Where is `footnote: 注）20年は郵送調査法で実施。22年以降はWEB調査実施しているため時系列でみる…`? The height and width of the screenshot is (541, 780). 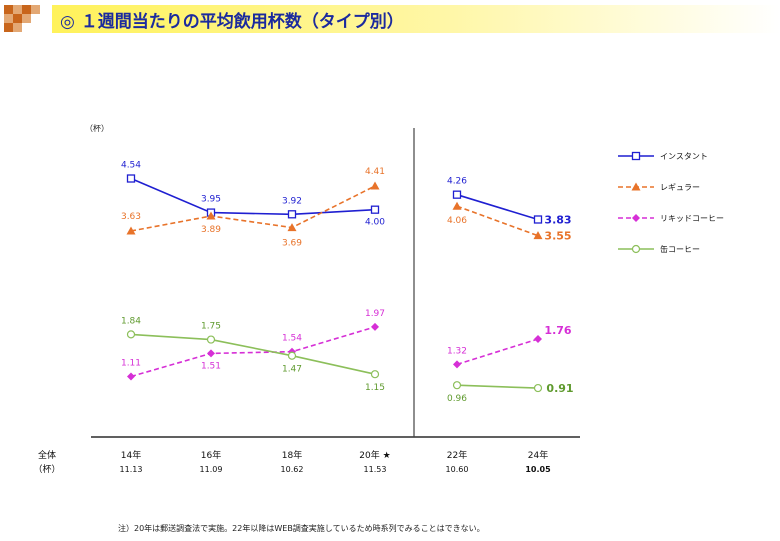 footnote: 注）20年は郵送調査法で実施。22年以降はWEB調査実施しているため時系列でみる… is located at coordinates (301, 528).